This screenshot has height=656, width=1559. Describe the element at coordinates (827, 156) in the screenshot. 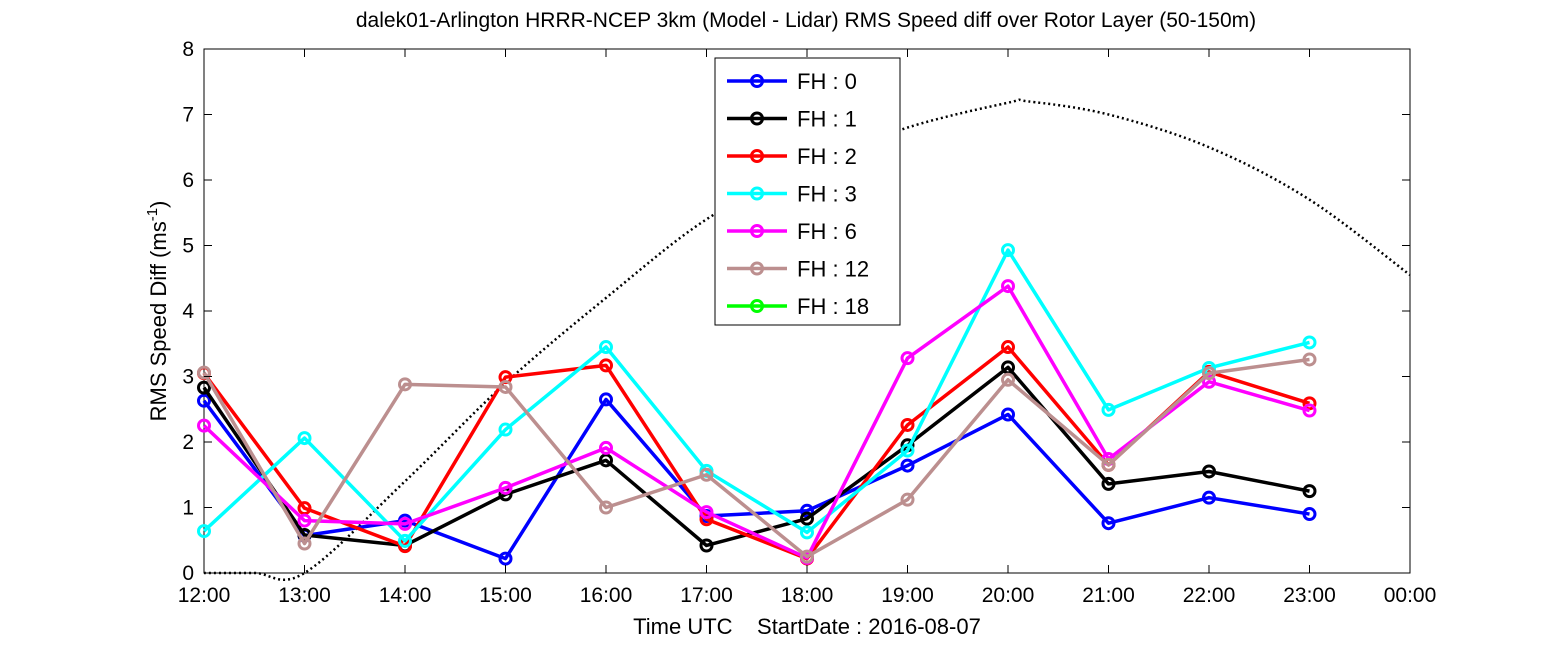

I see `legend-entry: FH : 2` at that location.